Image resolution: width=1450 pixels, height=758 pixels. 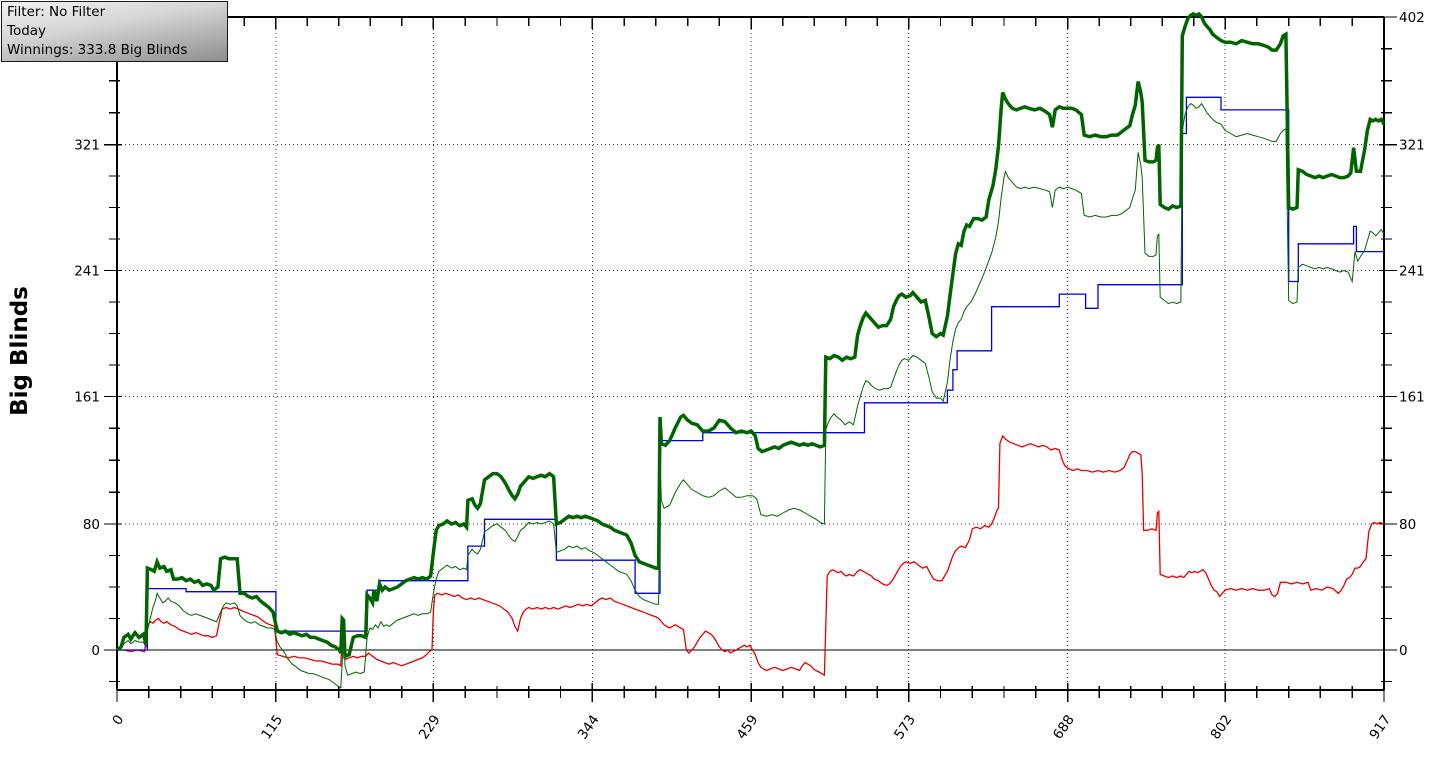 What do you see at coordinates (272, 727) in the screenshot?
I see `x-axis-label: 115` at bounding box center [272, 727].